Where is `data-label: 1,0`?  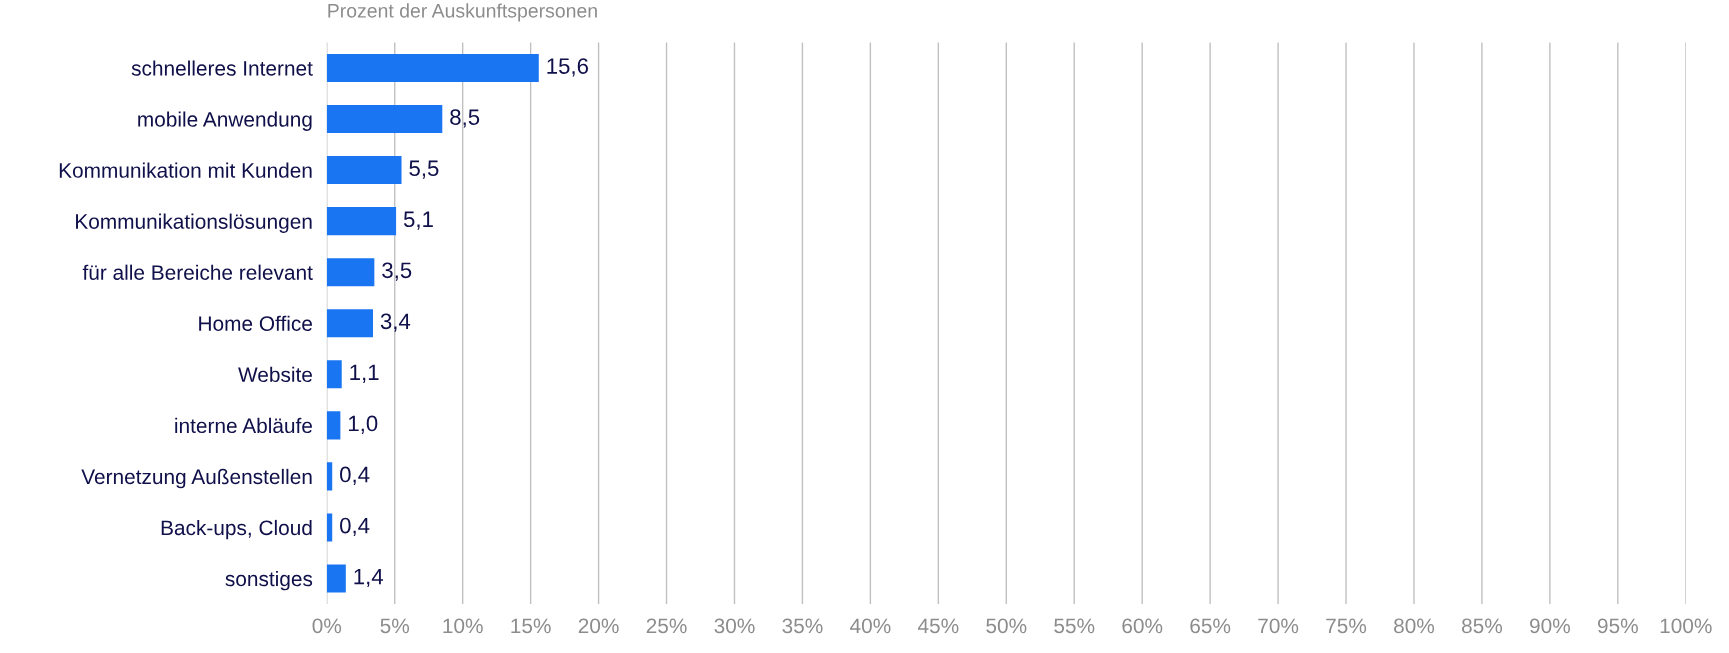 data-label: 1,0 is located at coordinates (363, 424).